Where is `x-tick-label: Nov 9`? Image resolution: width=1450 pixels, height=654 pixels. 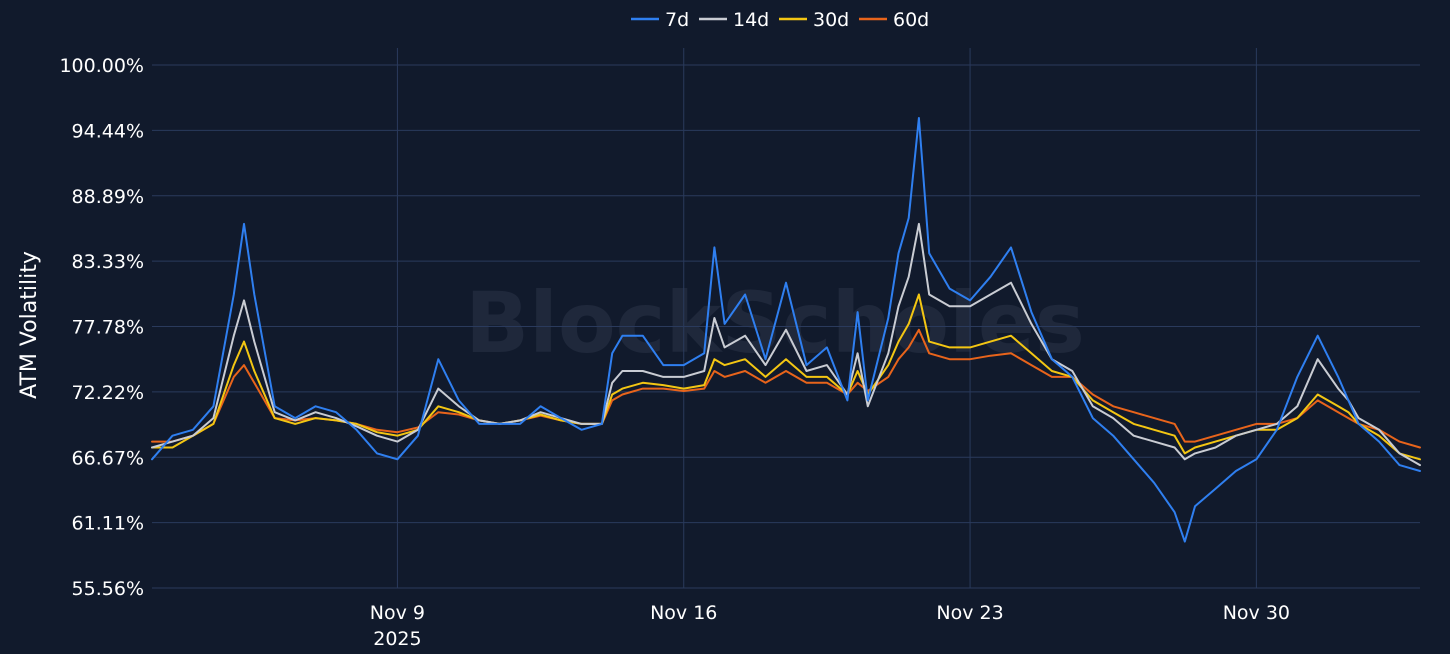
x-tick-label: Nov 9 is located at coordinates (397, 613).